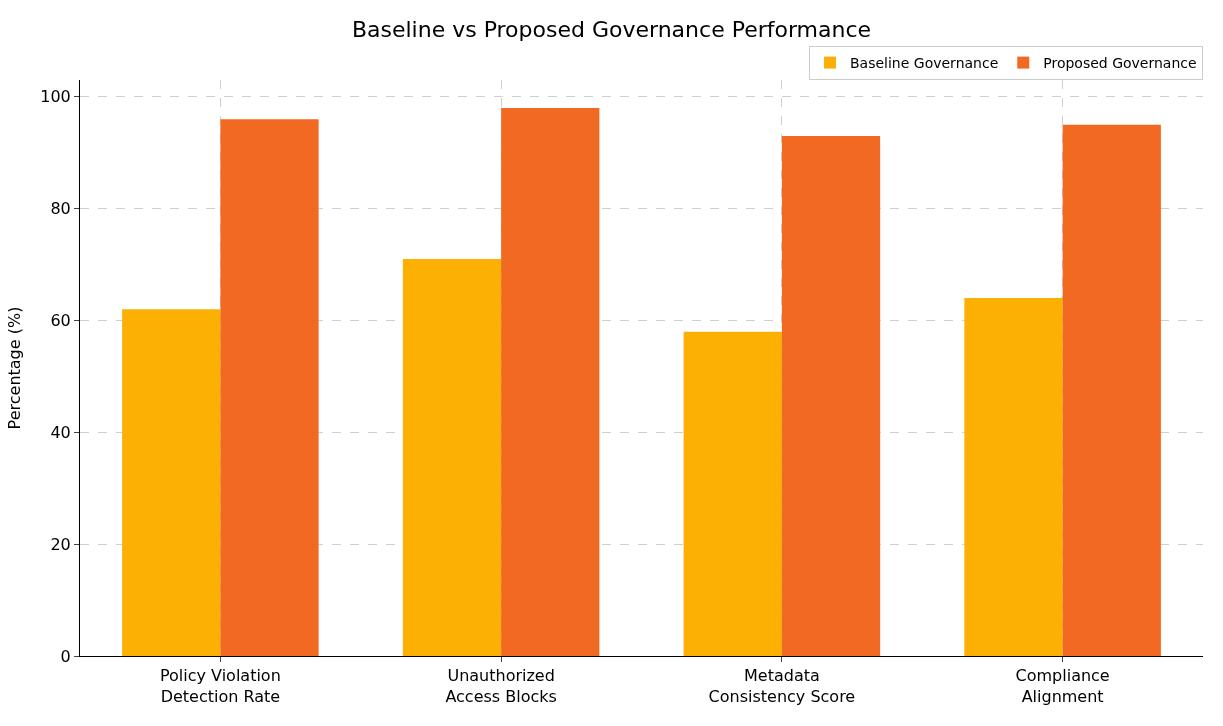 This screenshot has height=726, width=1223. What do you see at coordinates (1120, 63) in the screenshot?
I see `legend-label: Proposed Governance` at bounding box center [1120, 63].